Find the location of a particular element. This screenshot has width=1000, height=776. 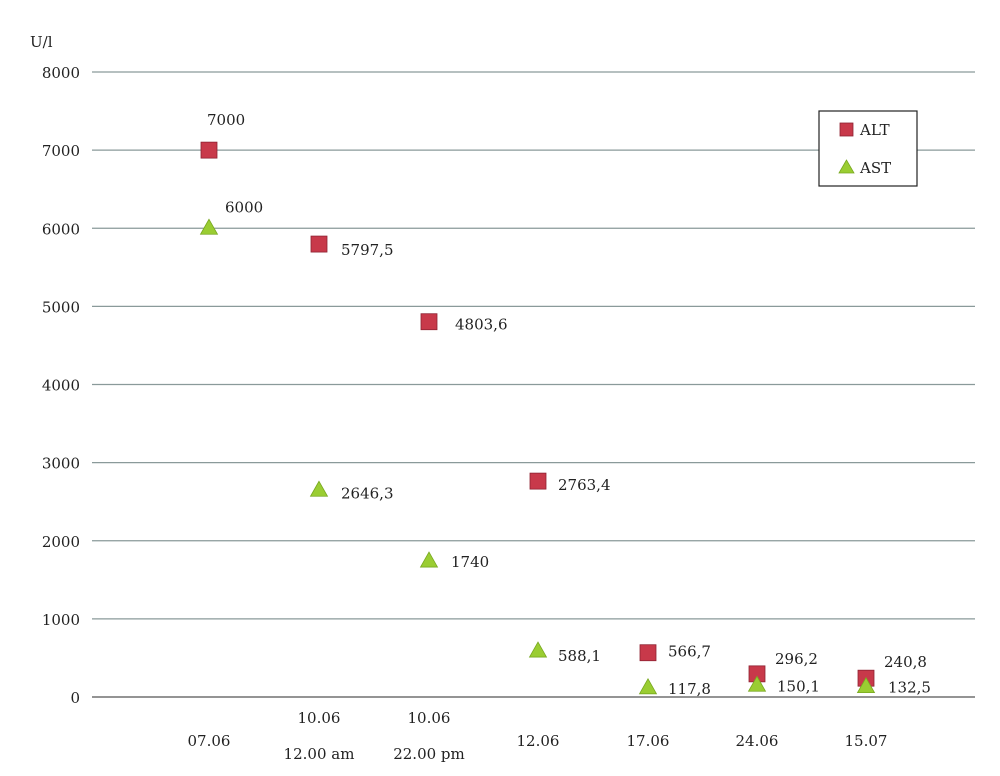

y-tick-label: 4000 is located at coordinates (61, 386).